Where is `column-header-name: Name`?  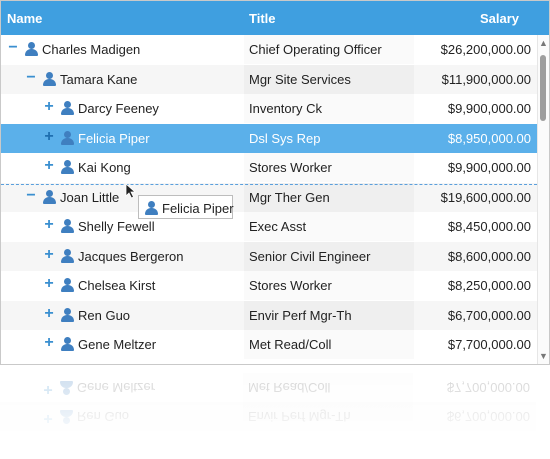
column-header-name: Name is located at coordinates (25, 18).